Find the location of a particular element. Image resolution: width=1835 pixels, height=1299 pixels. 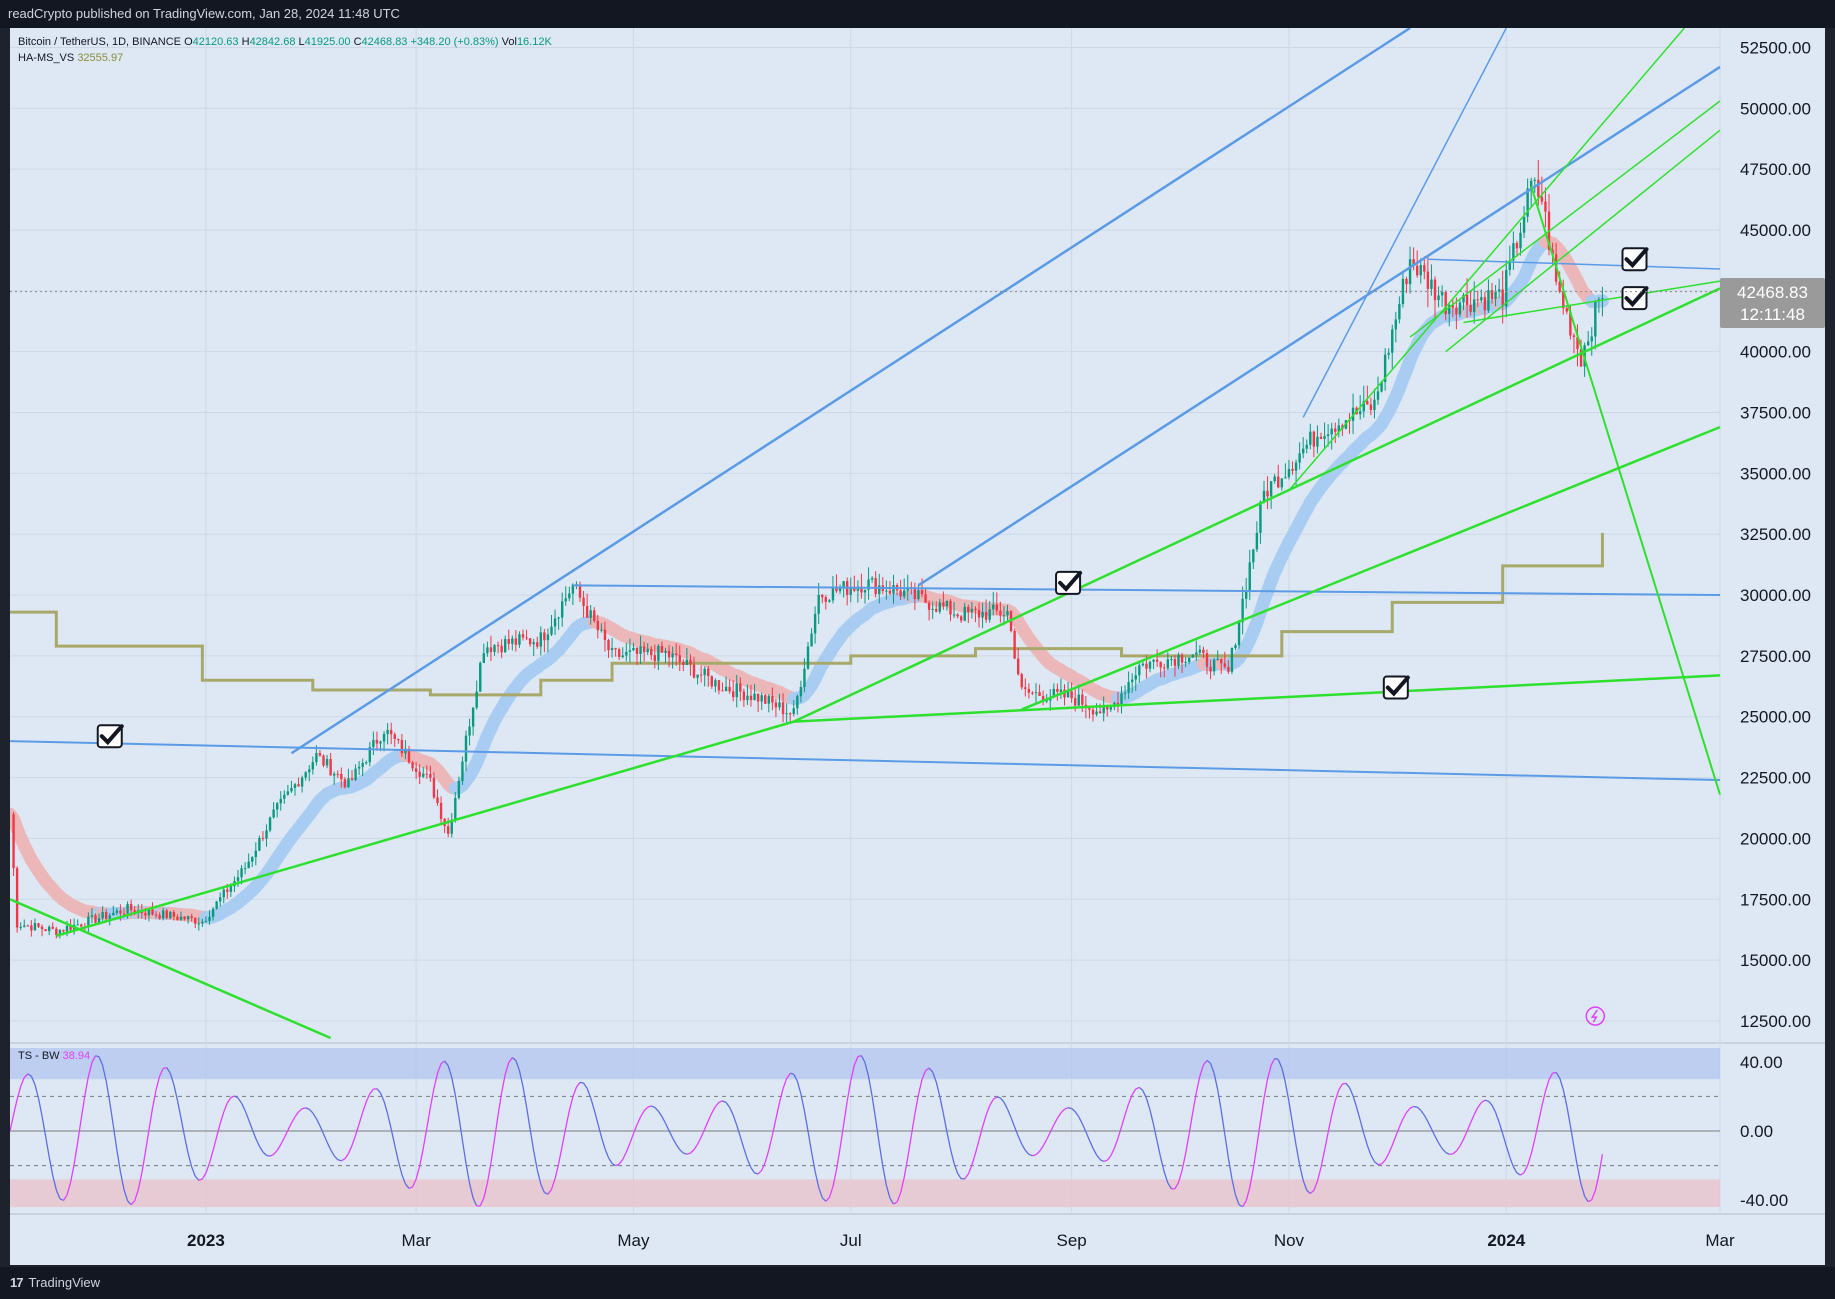

tradingview-logo: 17 TradingView is located at coordinates (55, 1282).